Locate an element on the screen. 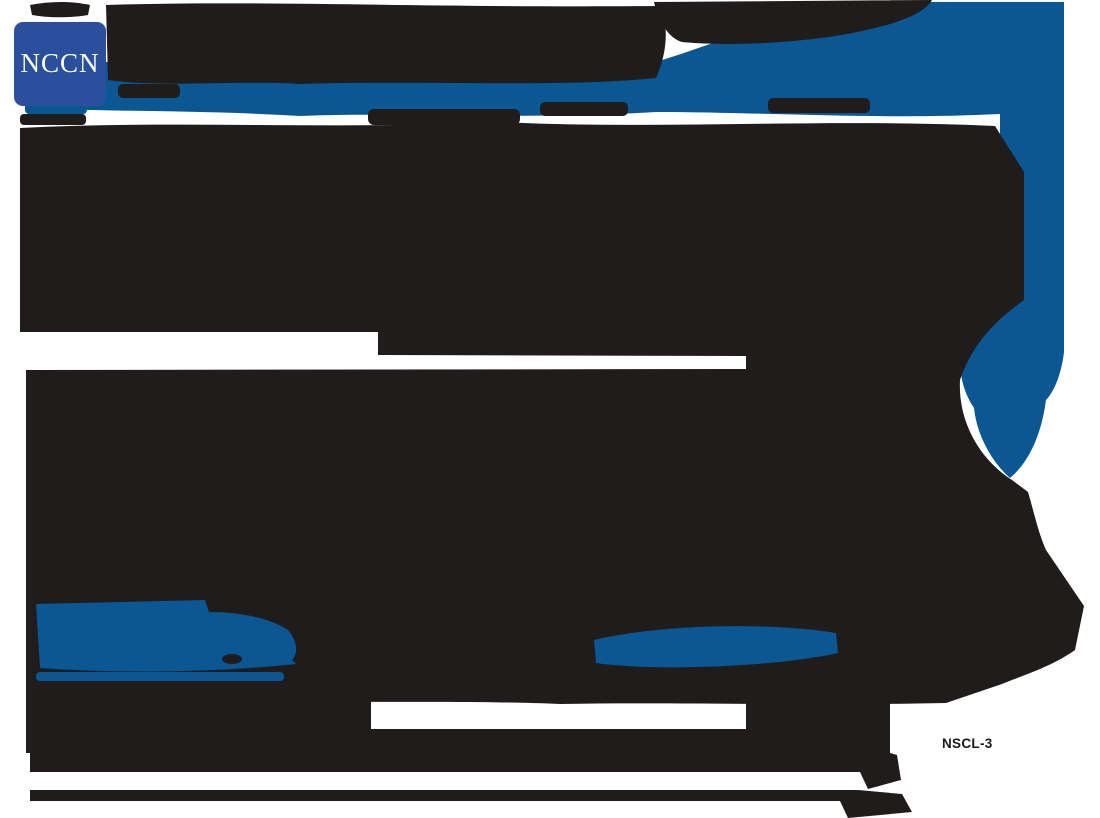 The width and height of the screenshot is (1100, 818). page-number-label: NSCL-3 is located at coordinates (967, 743).